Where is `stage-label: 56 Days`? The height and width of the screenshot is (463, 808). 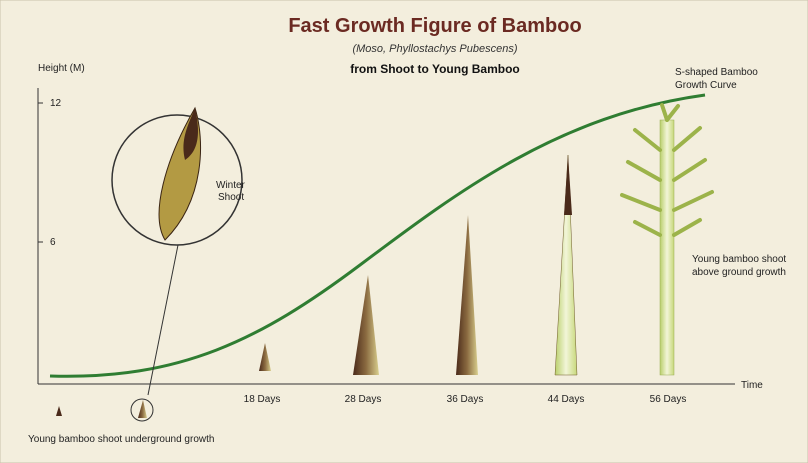 stage-label: 56 Days is located at coordinates (668, 399).